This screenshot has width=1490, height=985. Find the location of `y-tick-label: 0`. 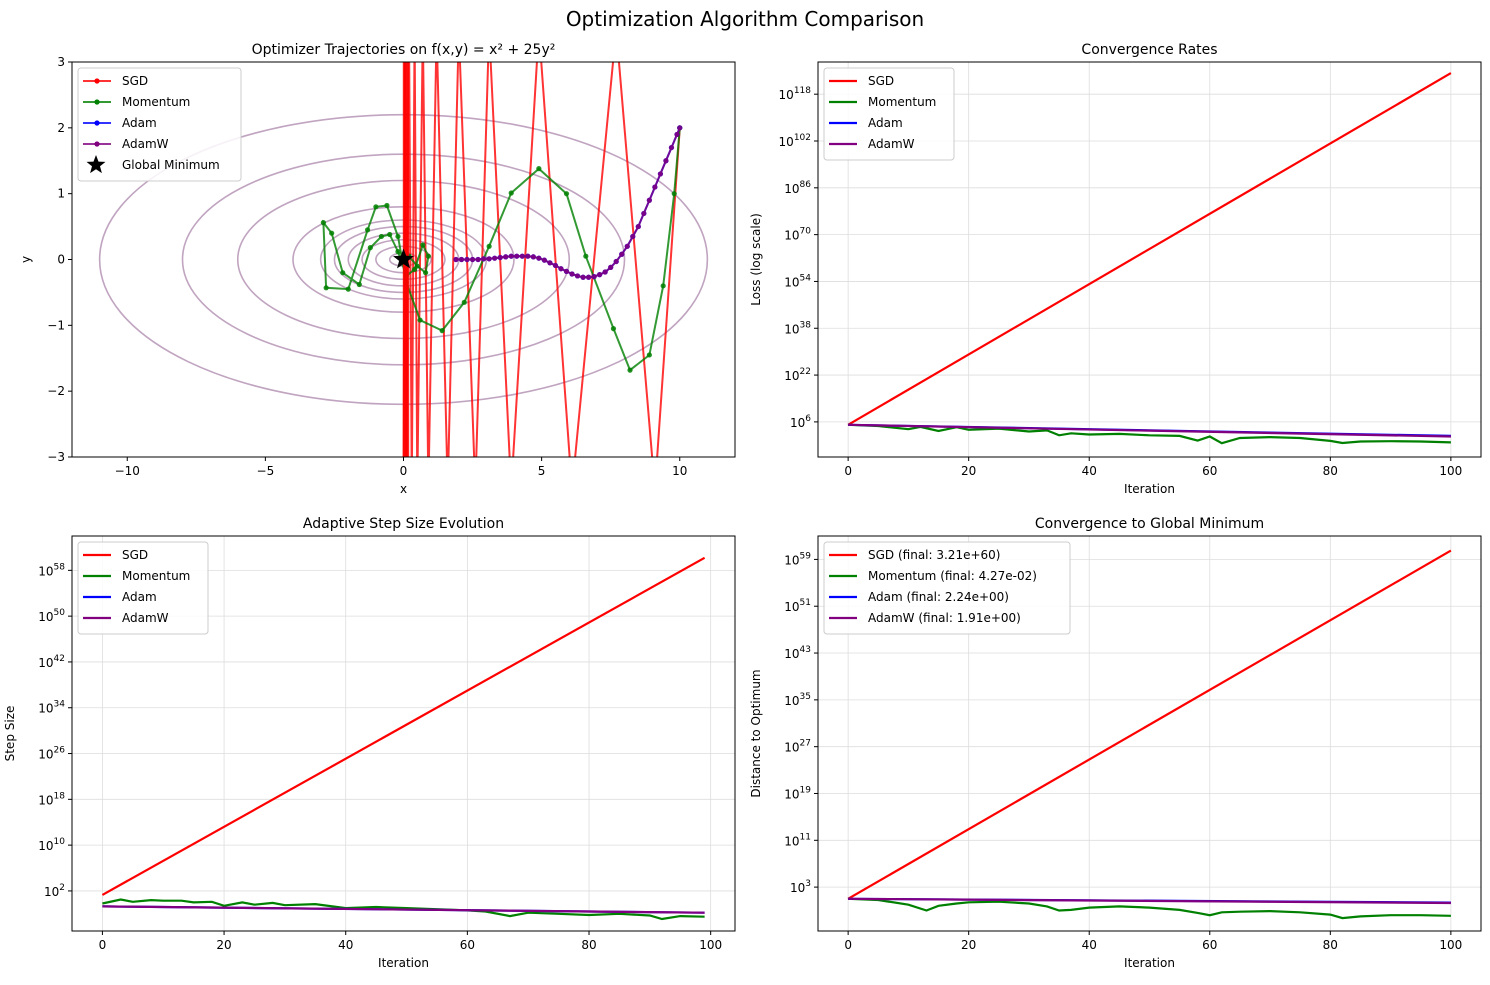

y-tick-label: 0 is located at coordinates (61, 260).